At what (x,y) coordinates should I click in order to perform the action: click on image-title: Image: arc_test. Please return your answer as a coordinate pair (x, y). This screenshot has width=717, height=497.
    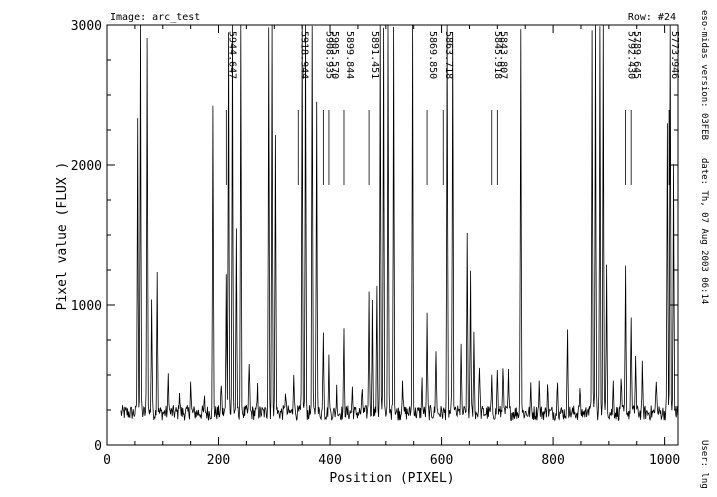
    Looking at the image, I should click on (155, 17).